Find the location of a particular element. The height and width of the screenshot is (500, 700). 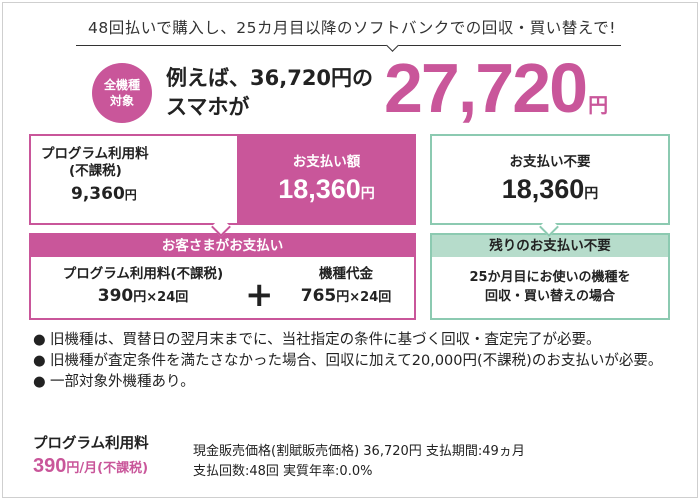

payment-amount-panel is located at coordinates (326, 179).